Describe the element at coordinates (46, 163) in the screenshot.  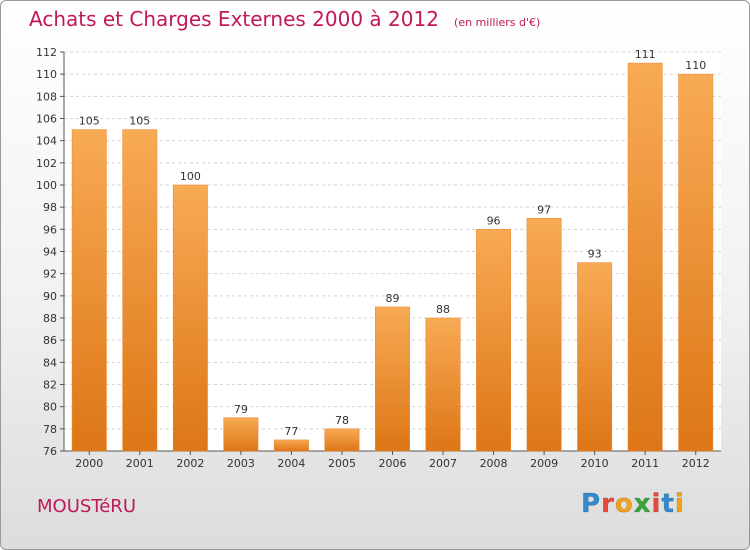
I see `y-tick-label: 102` at that location.